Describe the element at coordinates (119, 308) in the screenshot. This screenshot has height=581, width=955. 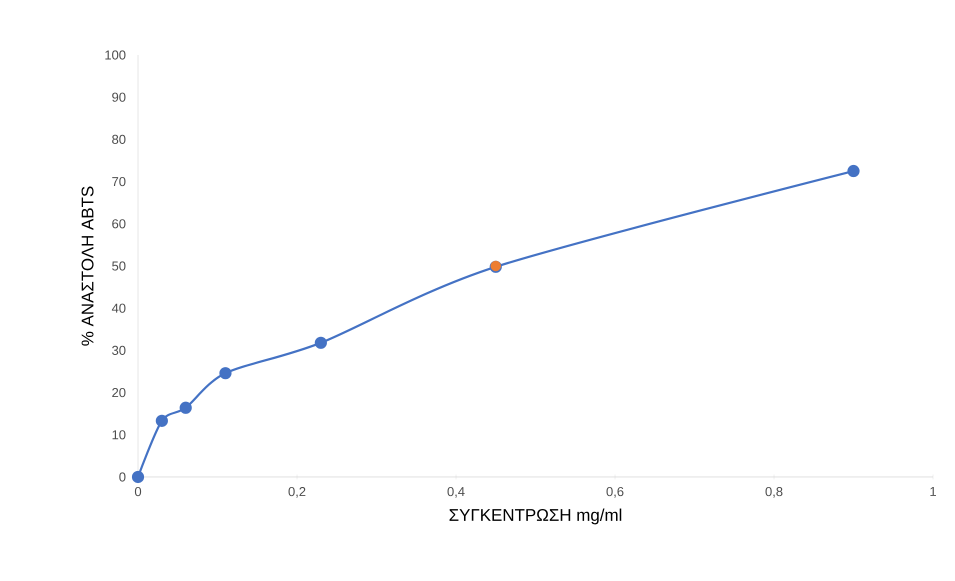
I see `y-tick-label: 40` at that location.